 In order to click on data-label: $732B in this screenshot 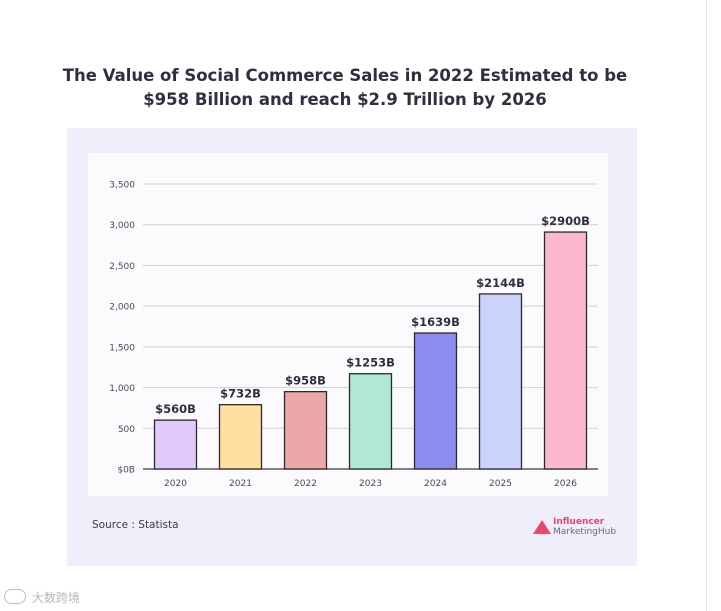, I will do `click(240, 394)`.